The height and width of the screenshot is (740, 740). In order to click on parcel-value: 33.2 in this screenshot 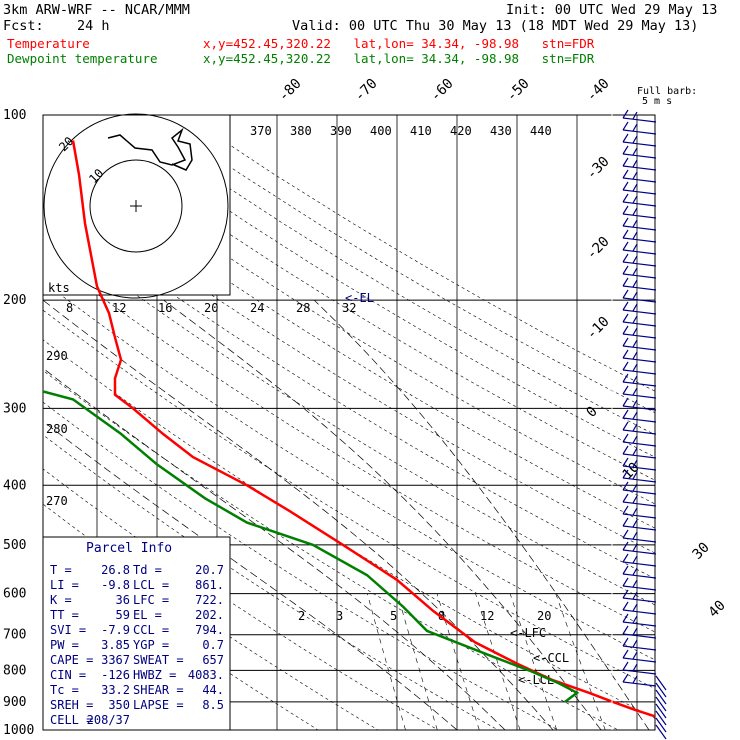, I will do `click(115, 690)`.